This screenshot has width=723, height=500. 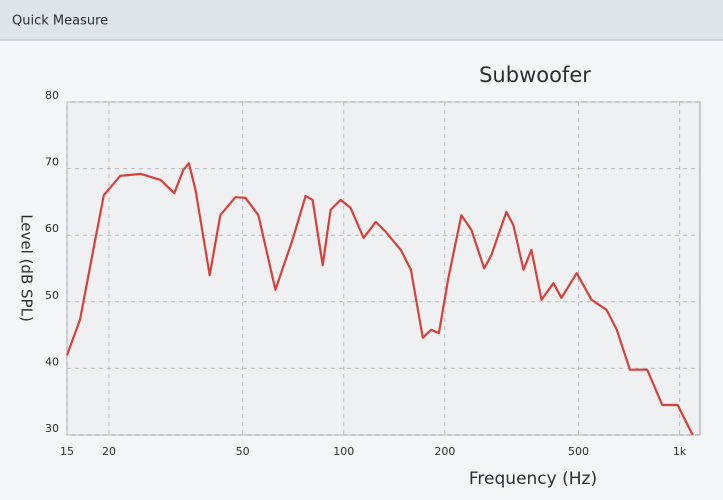 I want to click on x-tick-label: 1k, so click(x=680, y=451).